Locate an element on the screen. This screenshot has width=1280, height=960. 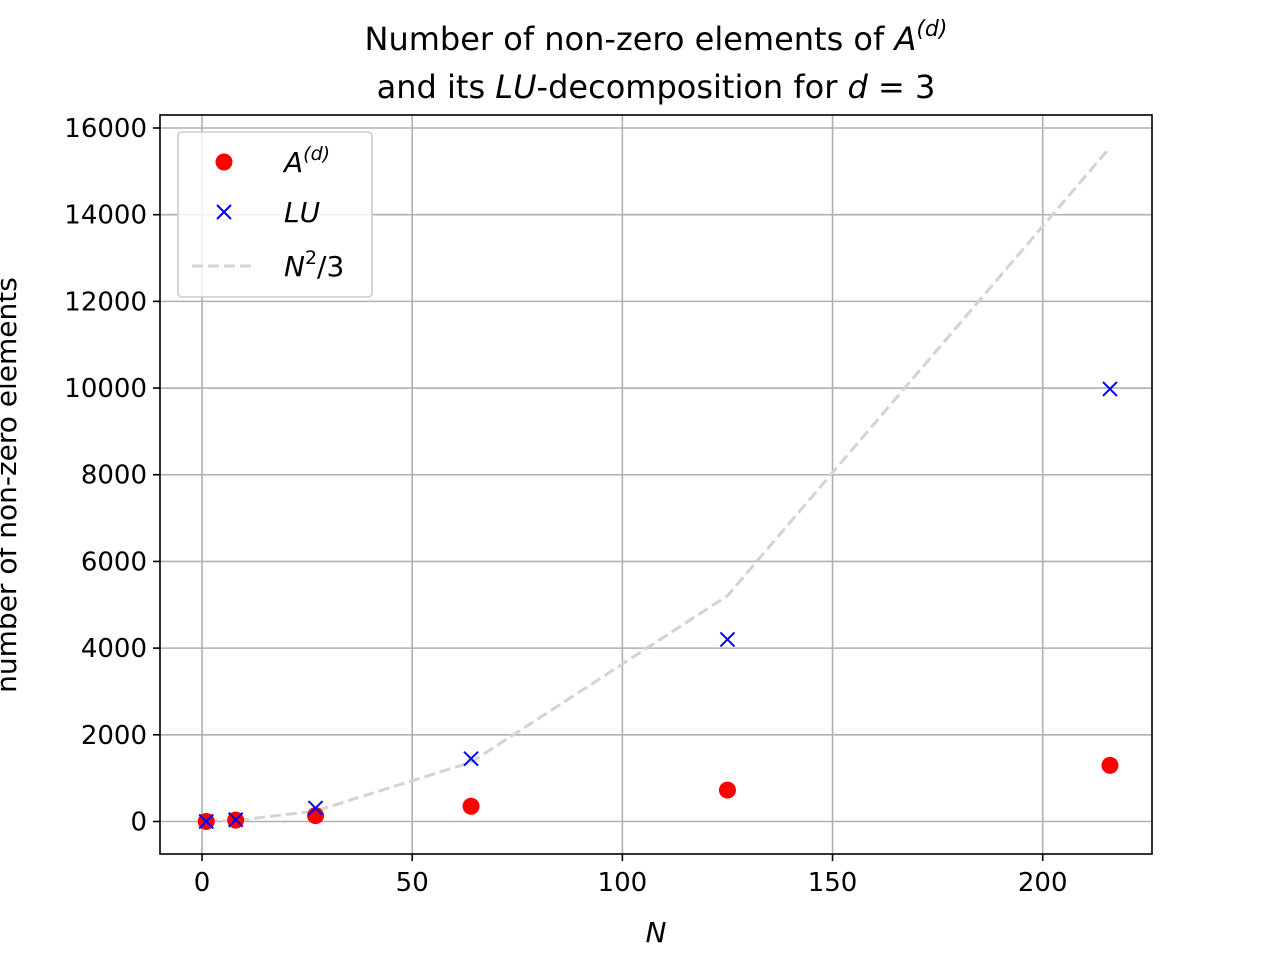
legend-marker-lu is located at coordinates (224, 212).